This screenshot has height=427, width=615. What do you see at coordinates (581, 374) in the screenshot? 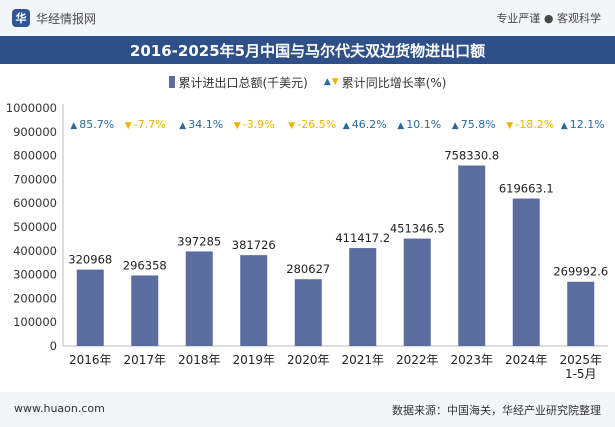
I see `x-tick-label: 1-5月` at bounding box center [581, 374].